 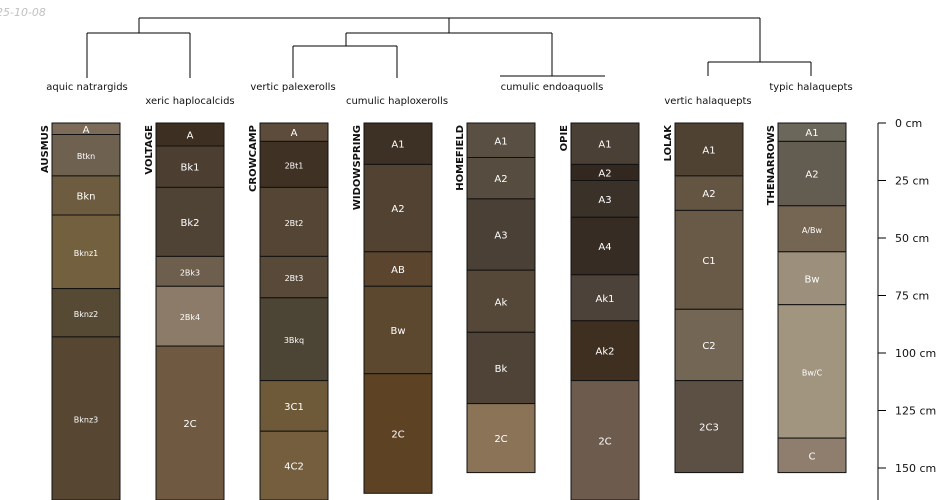 I want to click on horizon-label: Bw, so click(x=811, y=279).